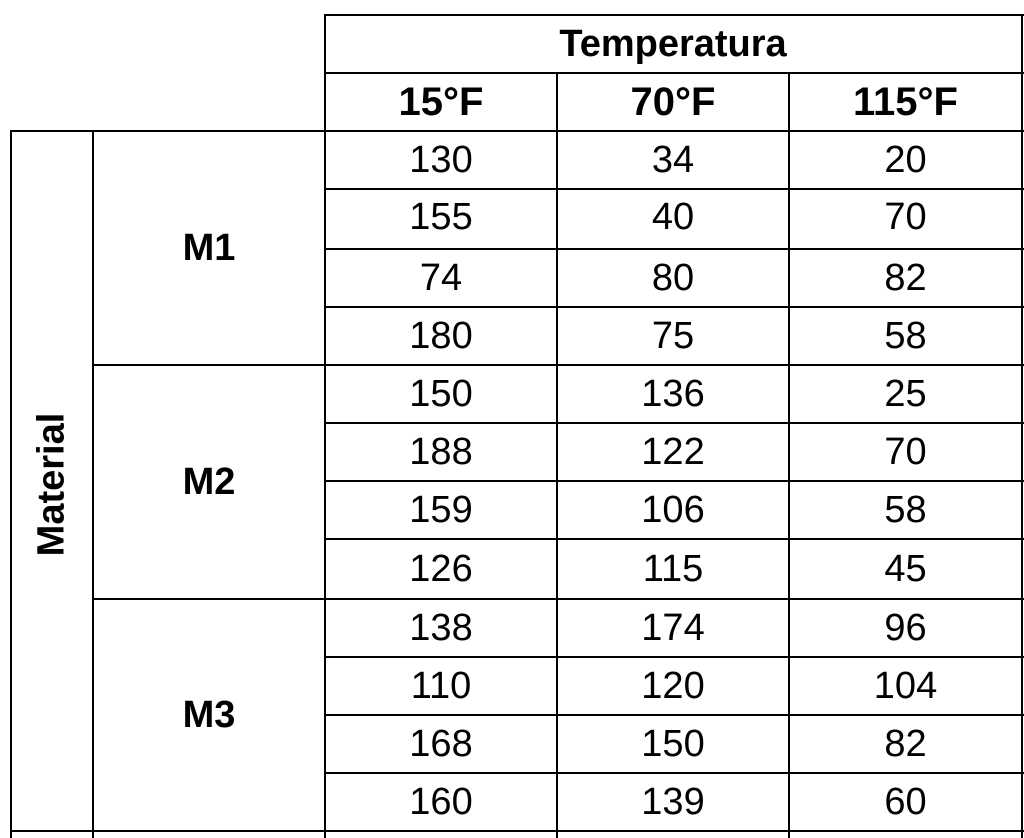  Describe the element at coordinates (673, 278) in the screenshot. I see `table-cell: 80` at that location.